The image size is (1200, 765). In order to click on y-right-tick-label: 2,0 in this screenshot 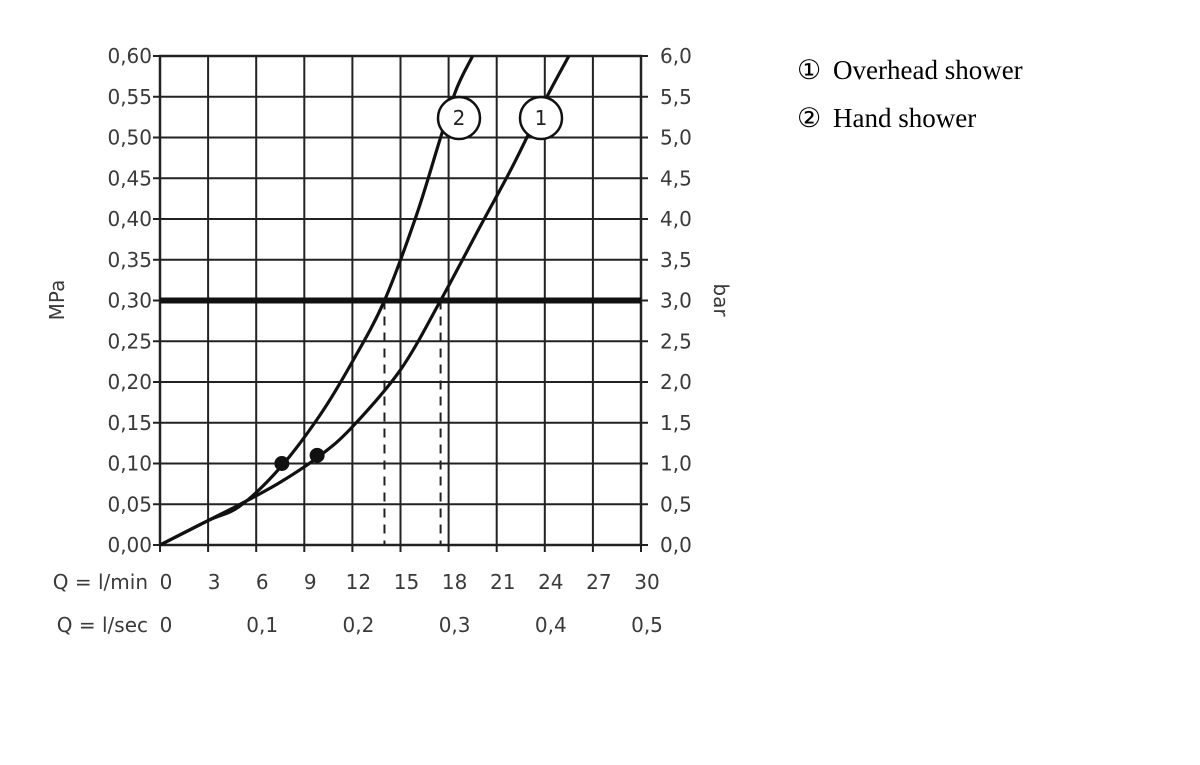, I will do `click(676, 382)`.